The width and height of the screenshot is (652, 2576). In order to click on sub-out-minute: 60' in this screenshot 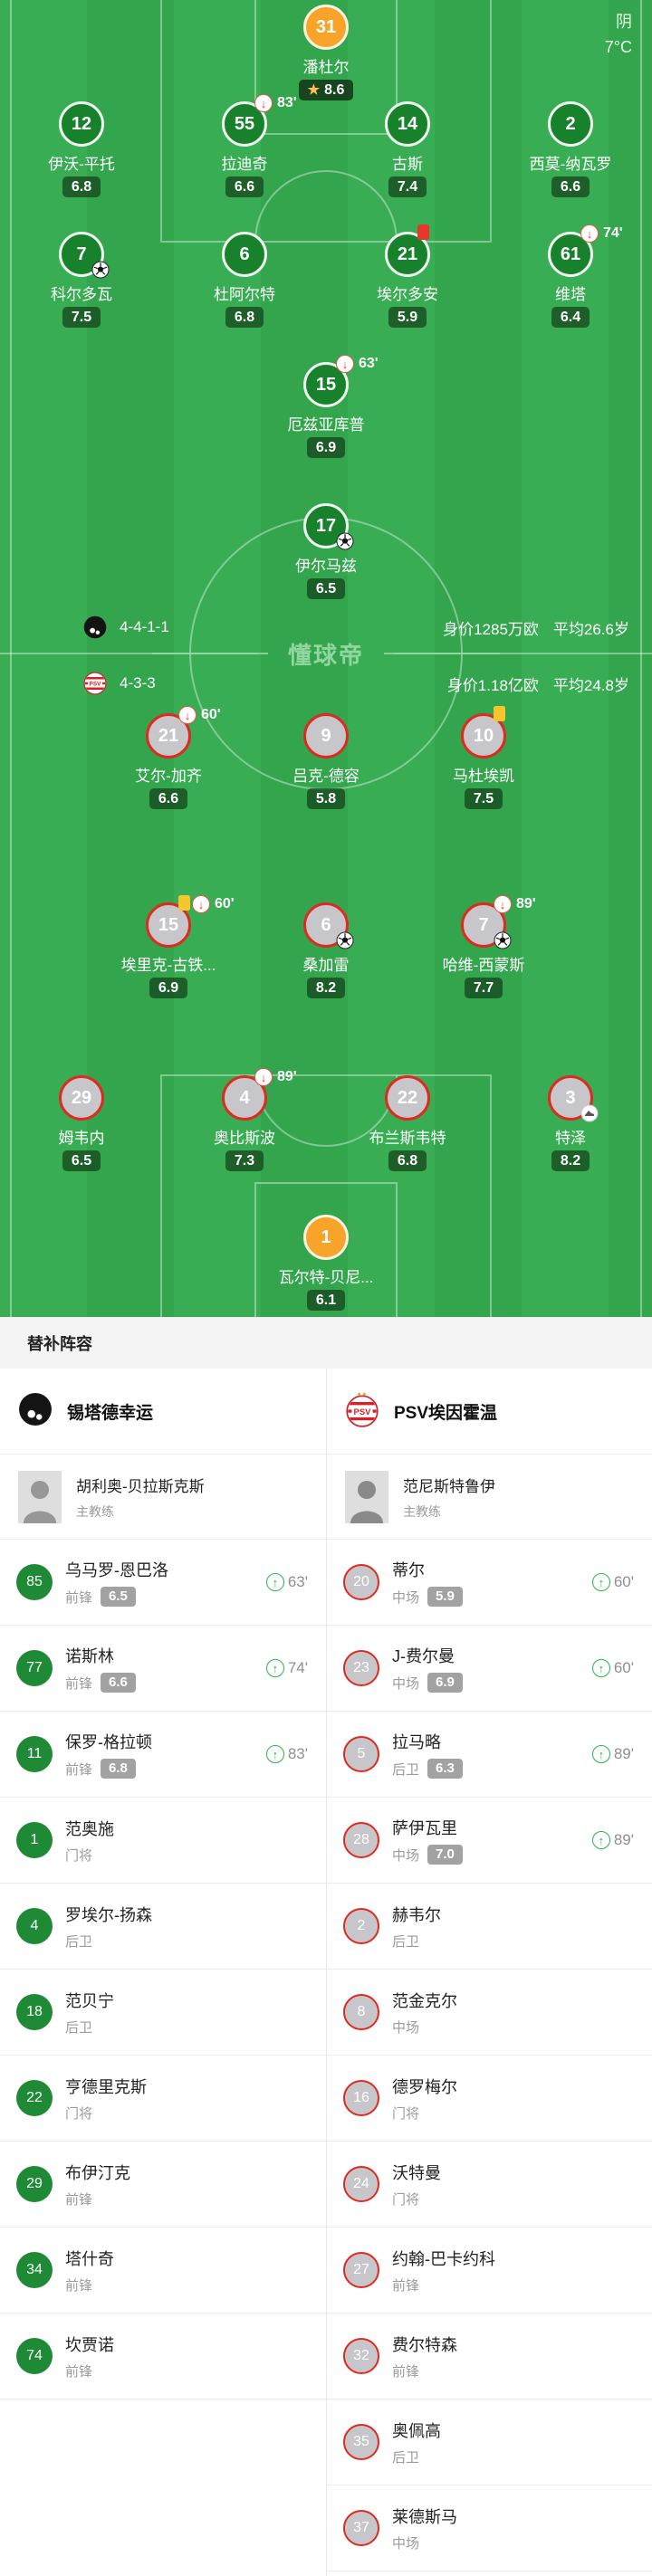, I will do `click(211, 714)`.